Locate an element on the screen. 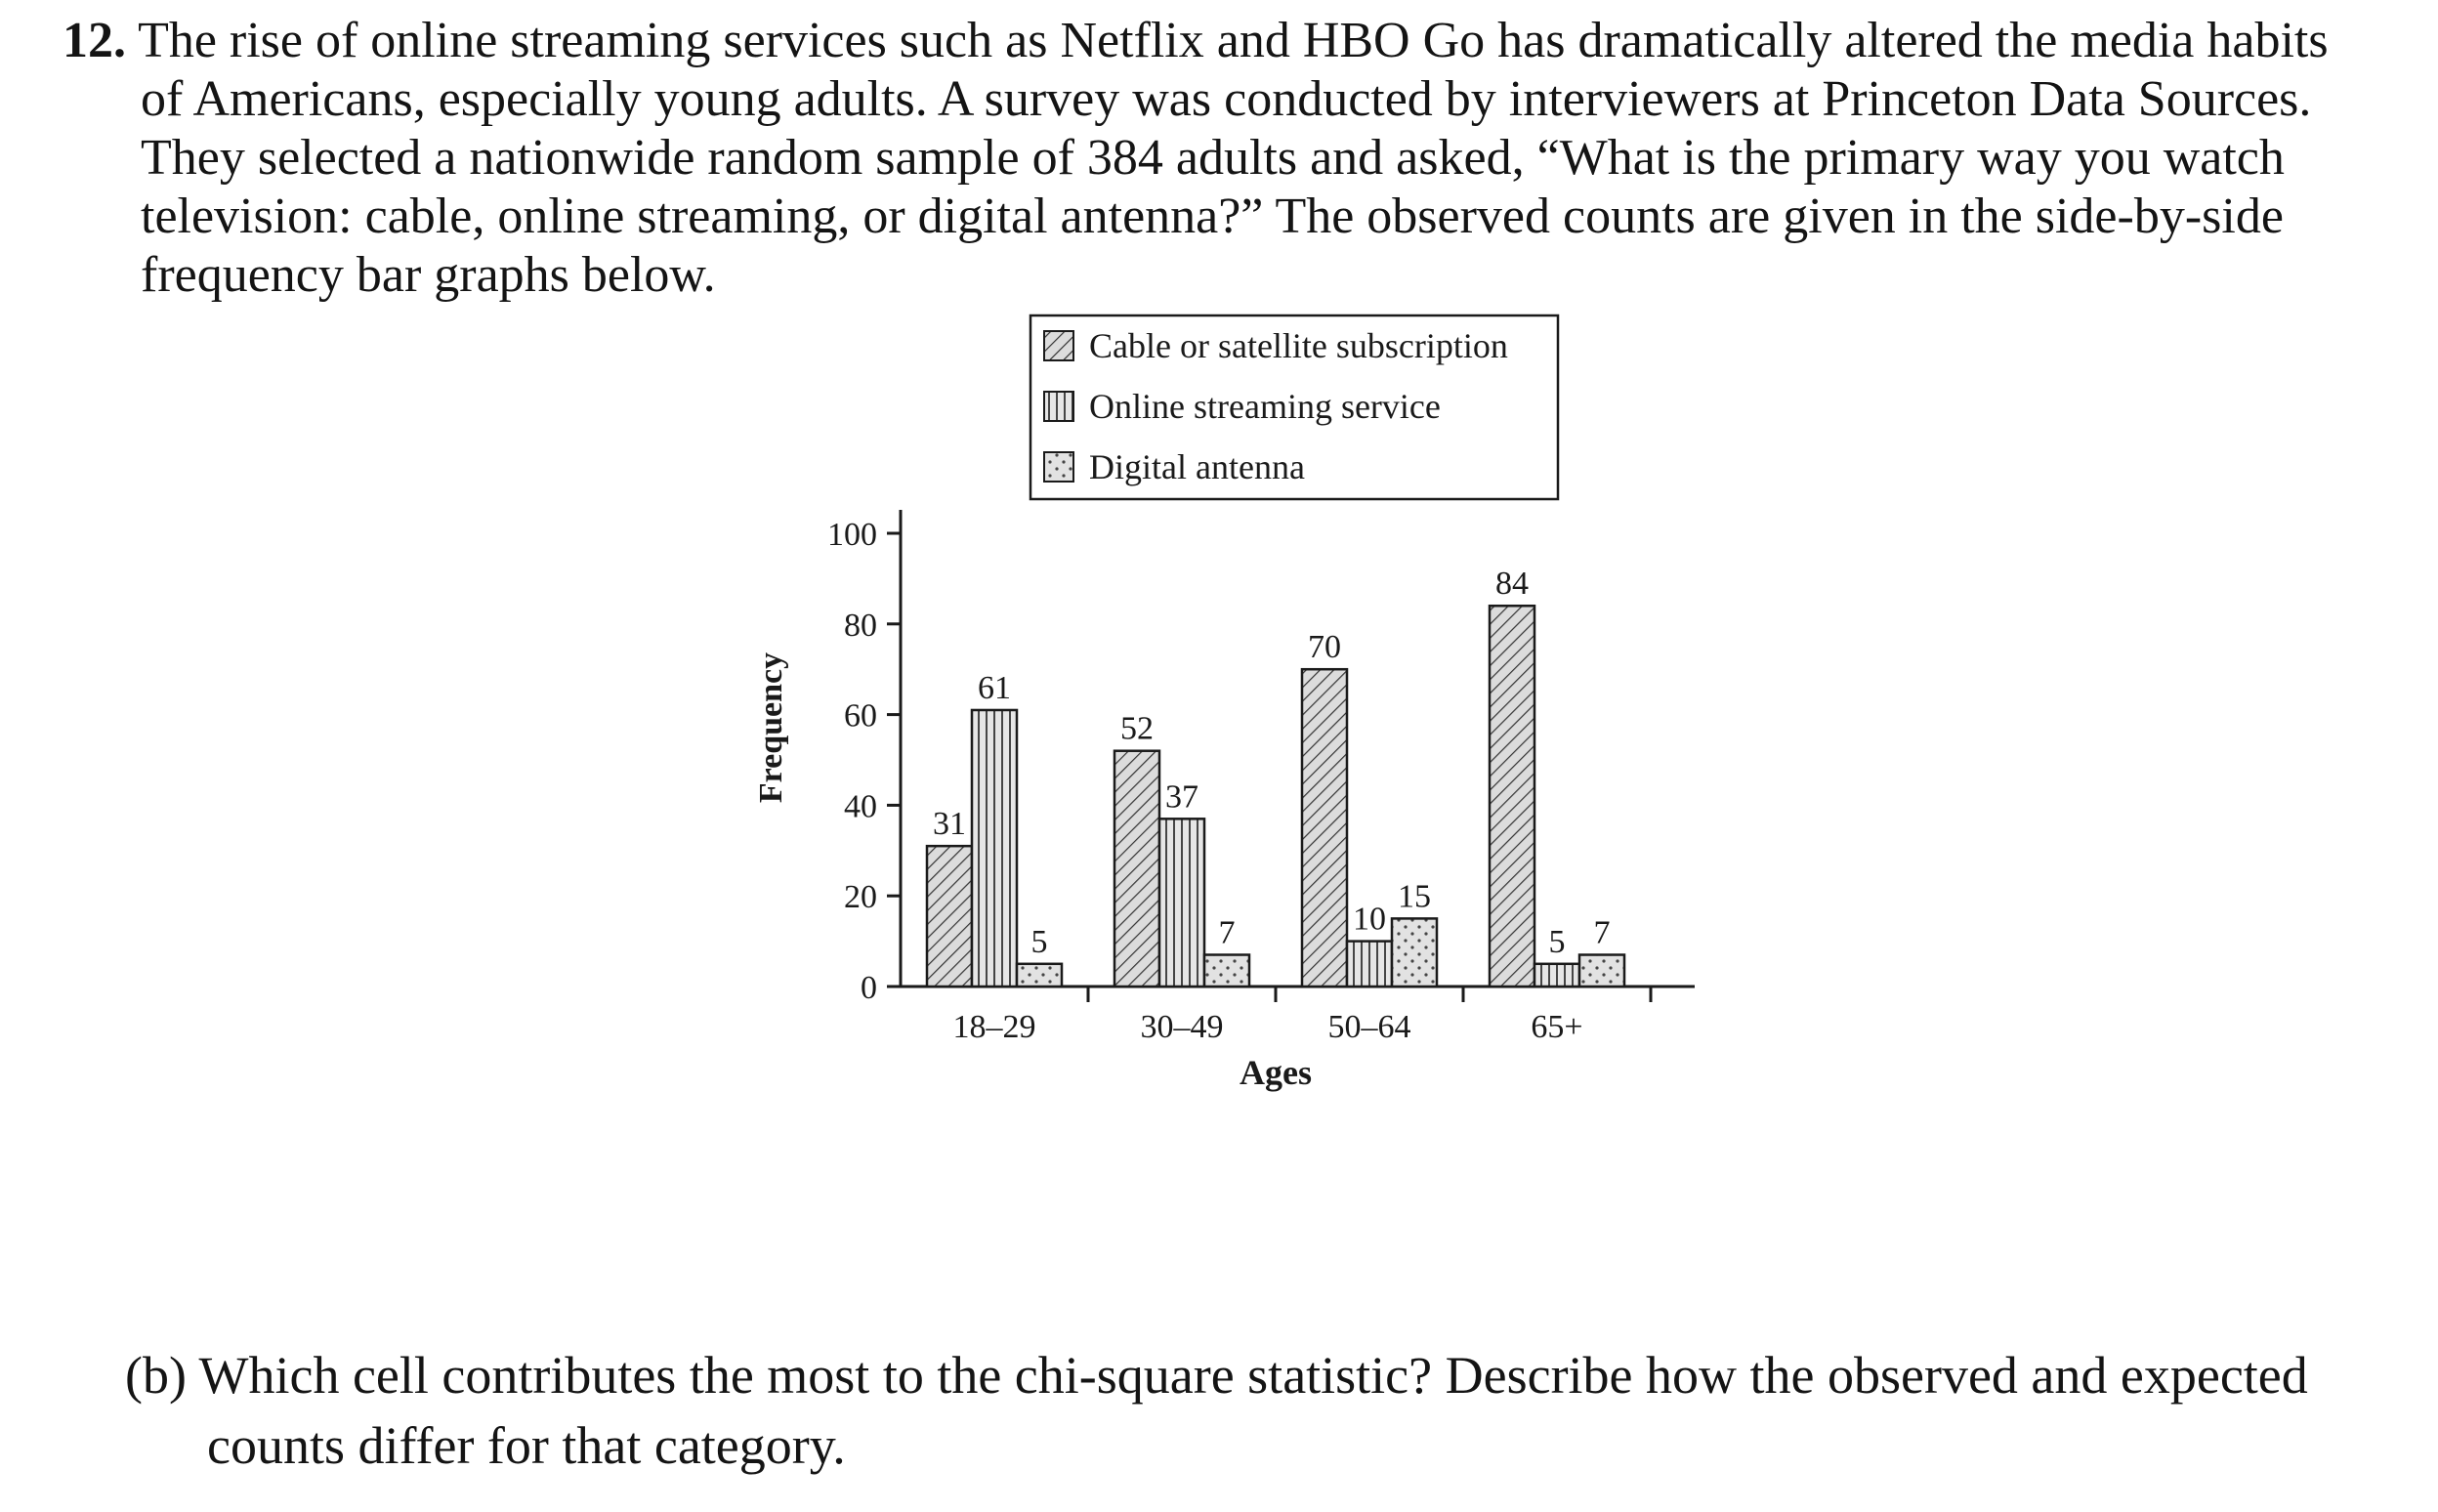  data-label: 37 is located at coordinates (1181, 796).